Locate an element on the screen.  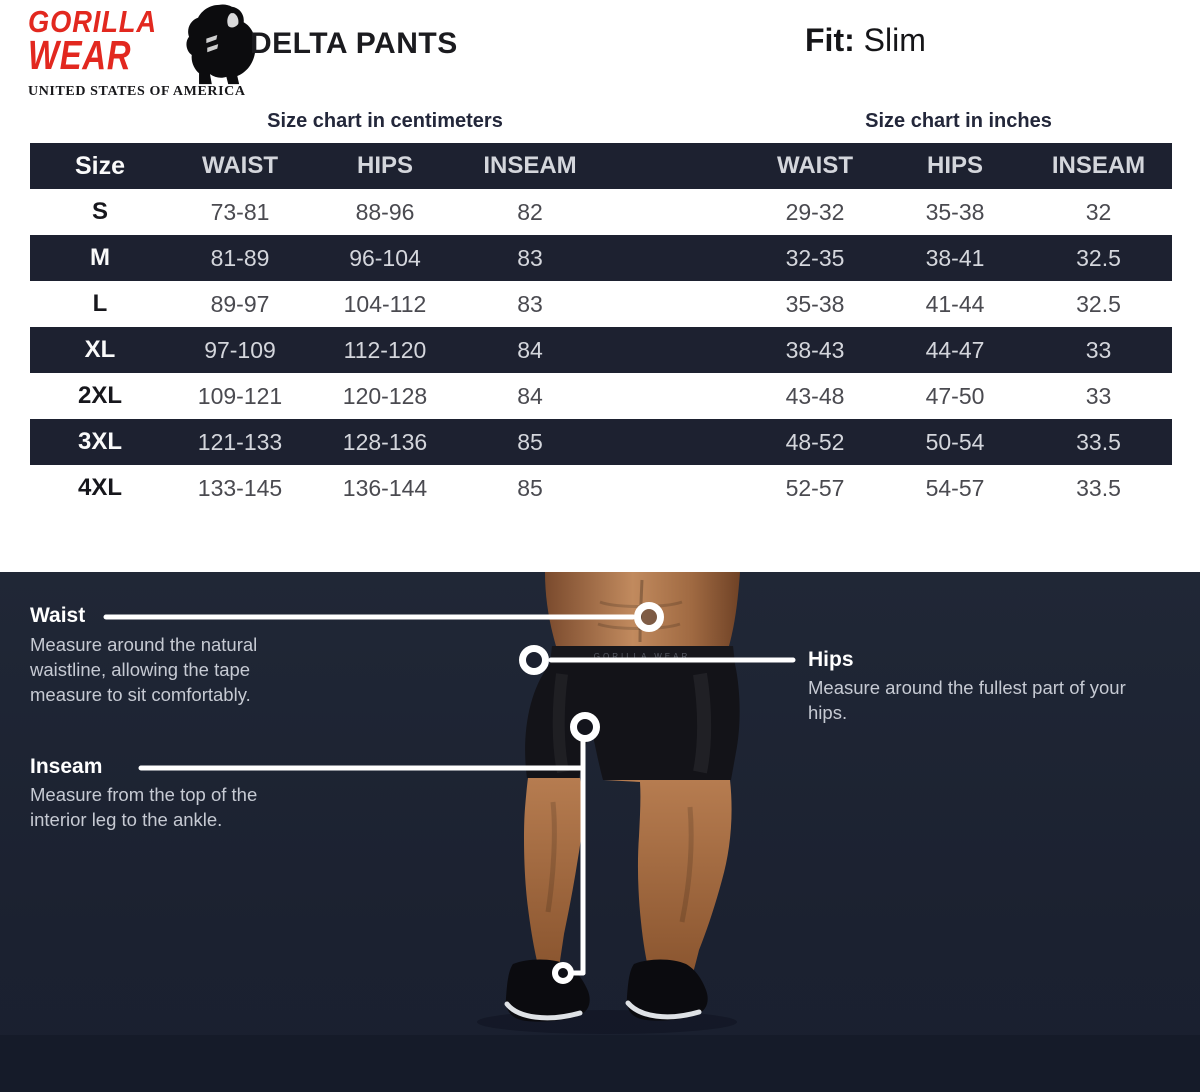
table-row: 3XL 121-133 128-136 85 48-52 50-54 33.5 is located at coordinates (601, 442).